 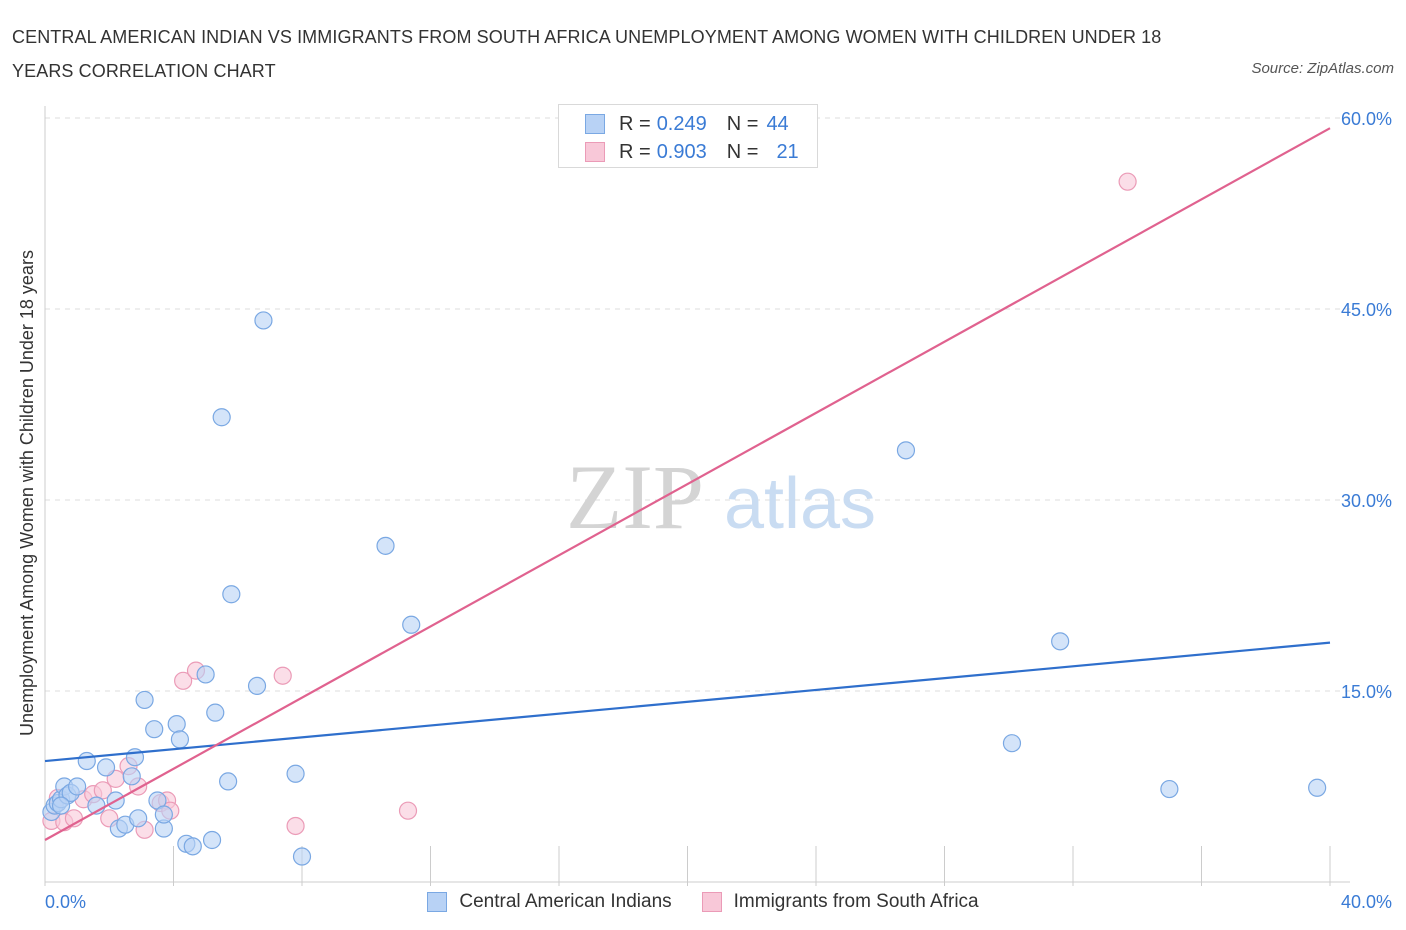 I want to click on legend-label-blue: Central American Indians, so click(x=565, y=901).